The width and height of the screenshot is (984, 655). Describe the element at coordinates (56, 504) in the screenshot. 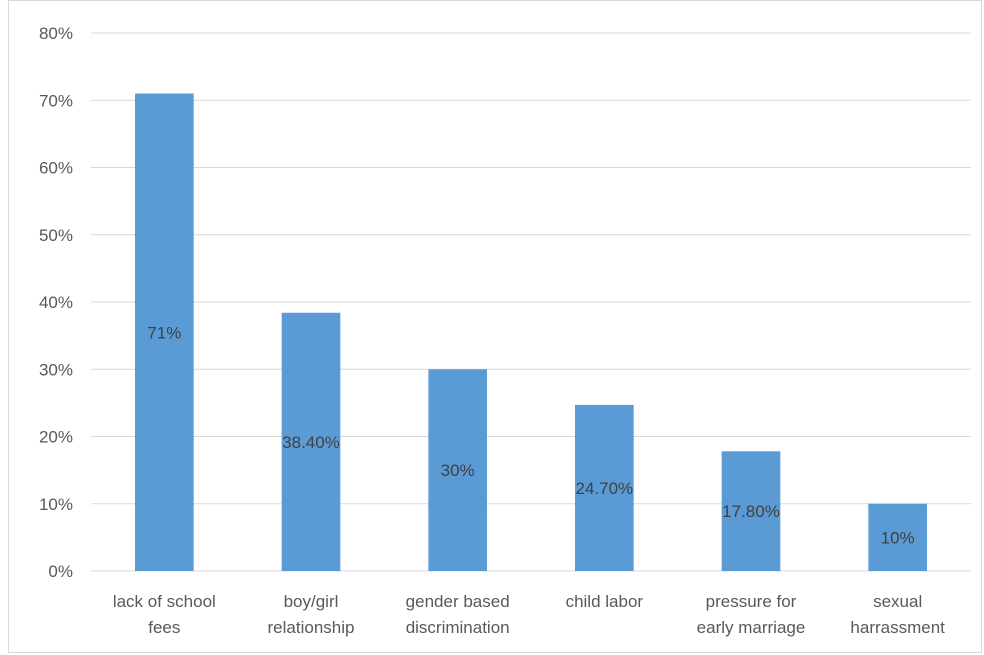

I see `y-tick-label: 10%` at that location.